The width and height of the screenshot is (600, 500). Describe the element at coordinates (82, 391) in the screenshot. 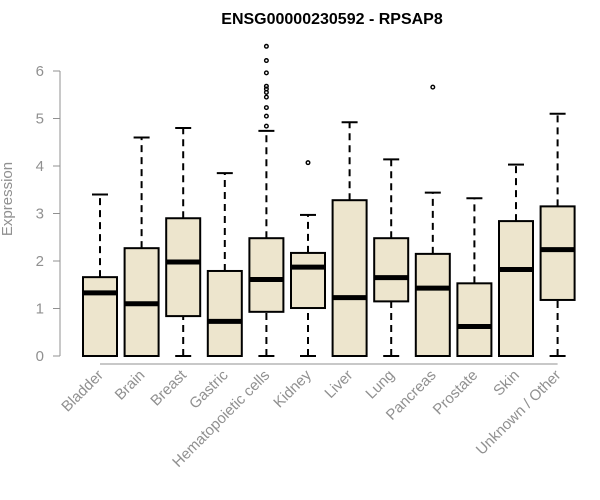

I see `category-label: Bladder` at that location.